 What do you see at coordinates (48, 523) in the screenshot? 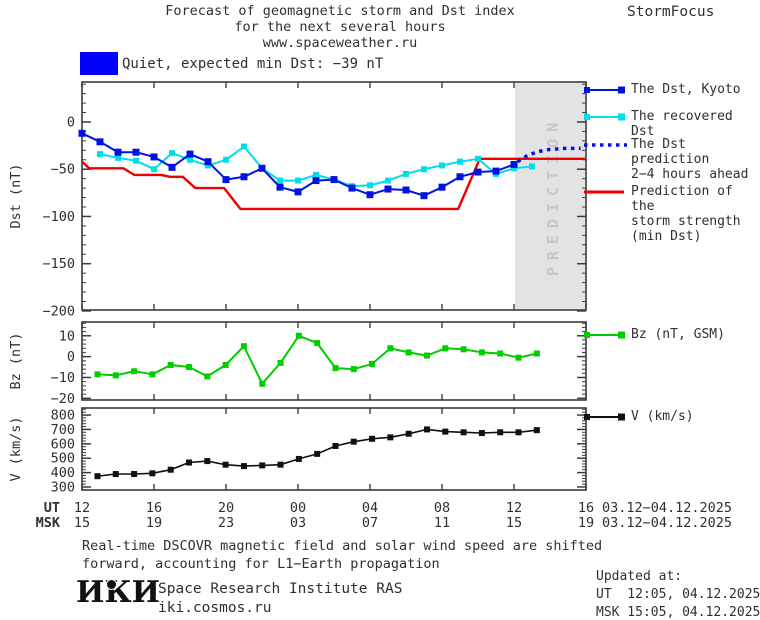
I see `msk-axis-label: MSK` at bounding box center [48, 523].